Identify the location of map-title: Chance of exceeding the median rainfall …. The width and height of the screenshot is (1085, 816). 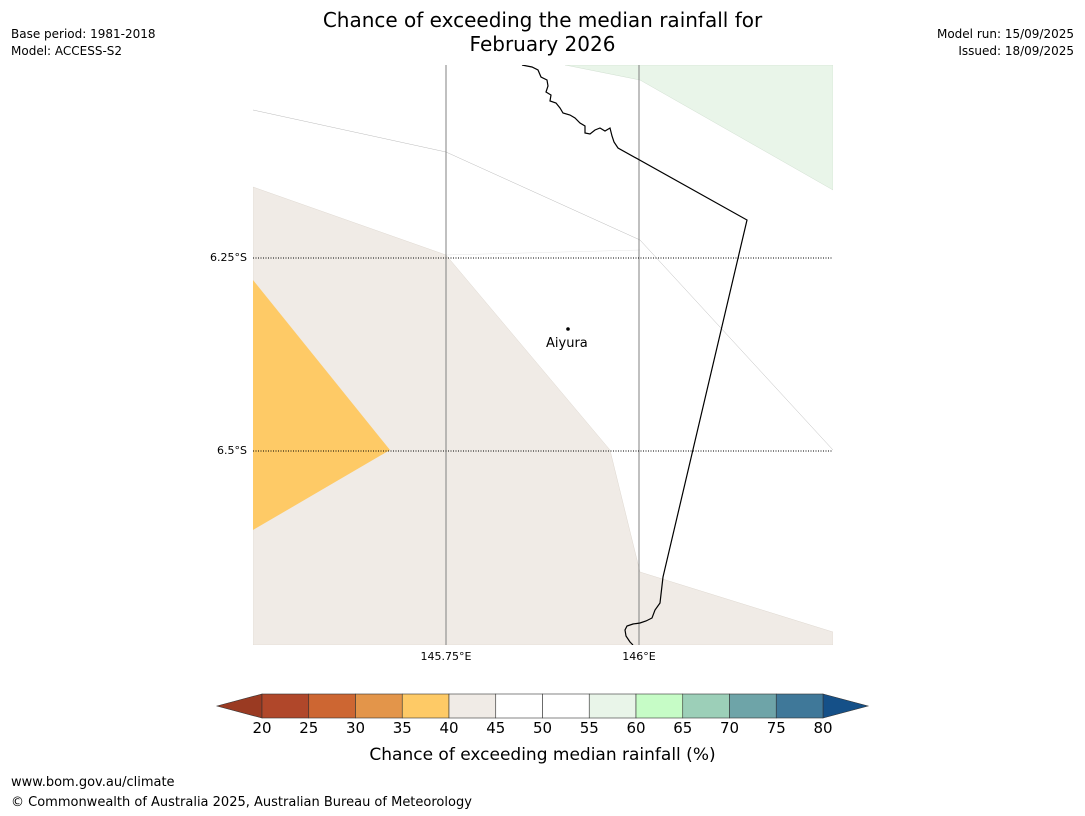
(542, 32).